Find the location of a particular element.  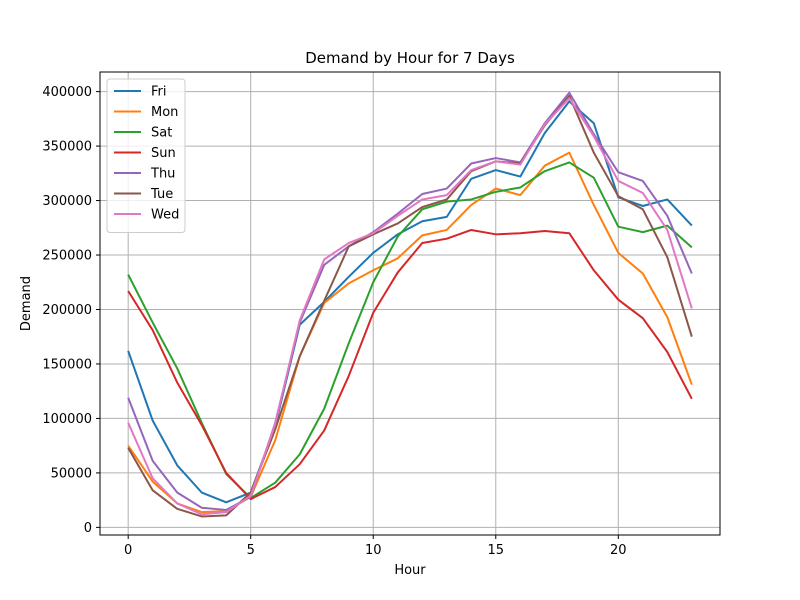

x-tick-label: 0 is located at coordinates (128, 550).